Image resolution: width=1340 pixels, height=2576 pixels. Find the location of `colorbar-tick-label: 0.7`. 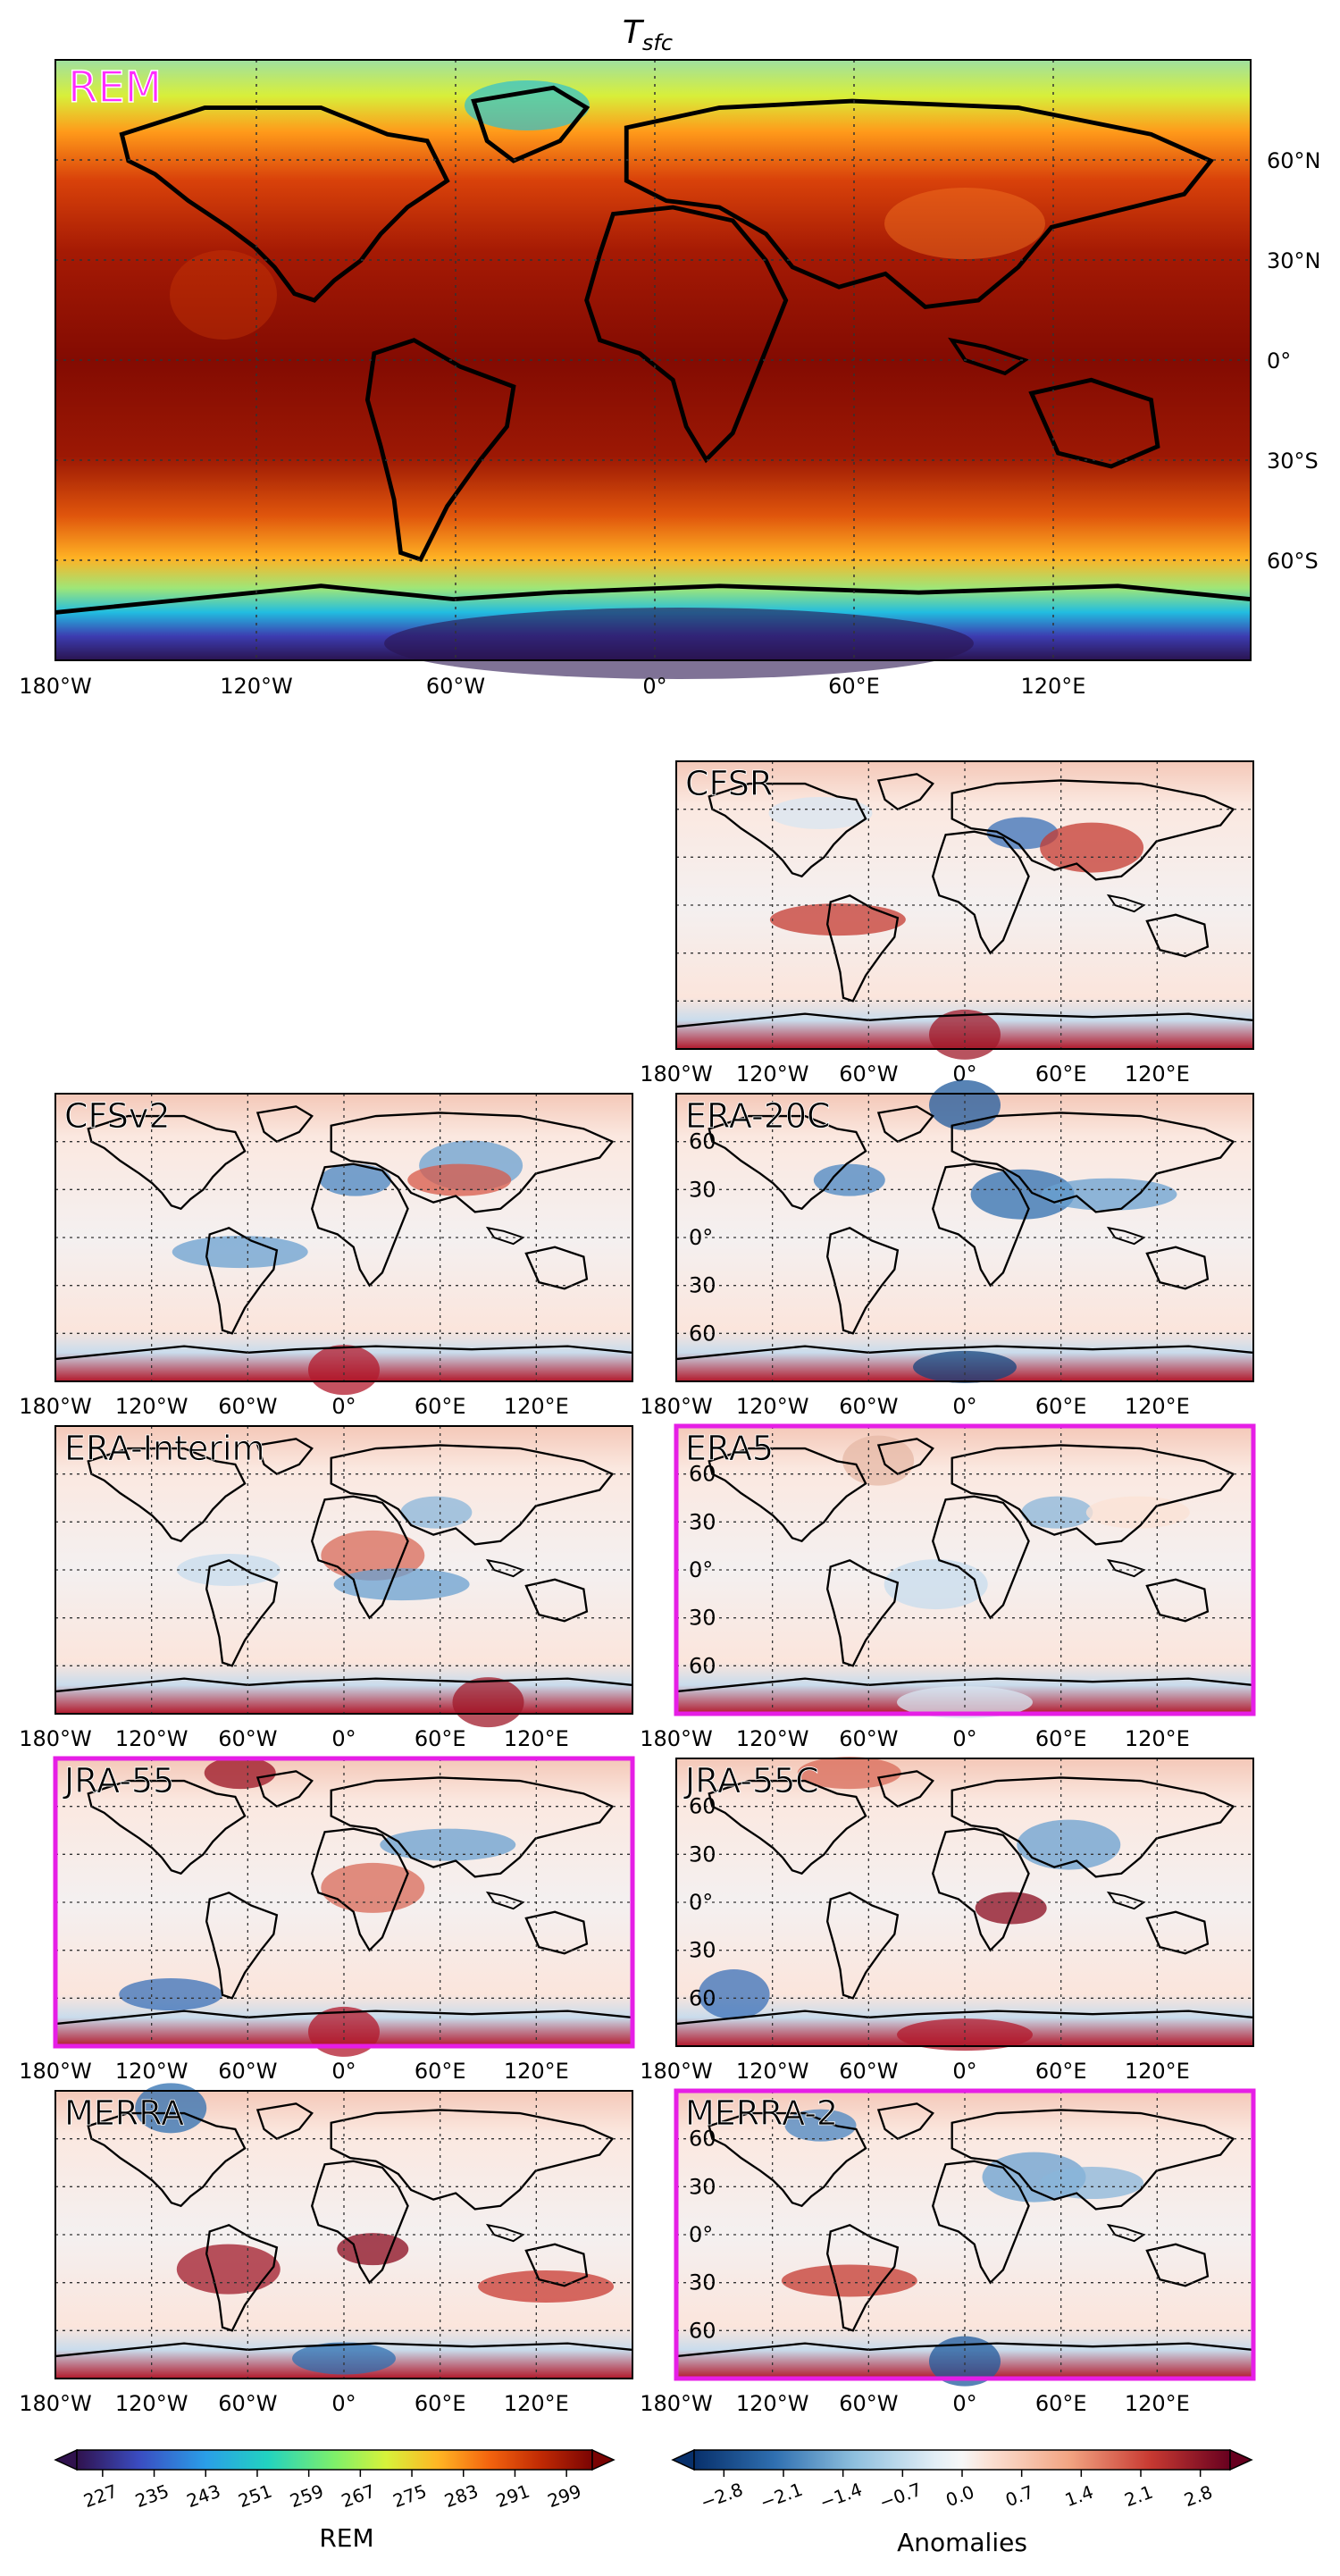

colorbar-tick-label: 0.7 is located at coordinates (1019, 2496).